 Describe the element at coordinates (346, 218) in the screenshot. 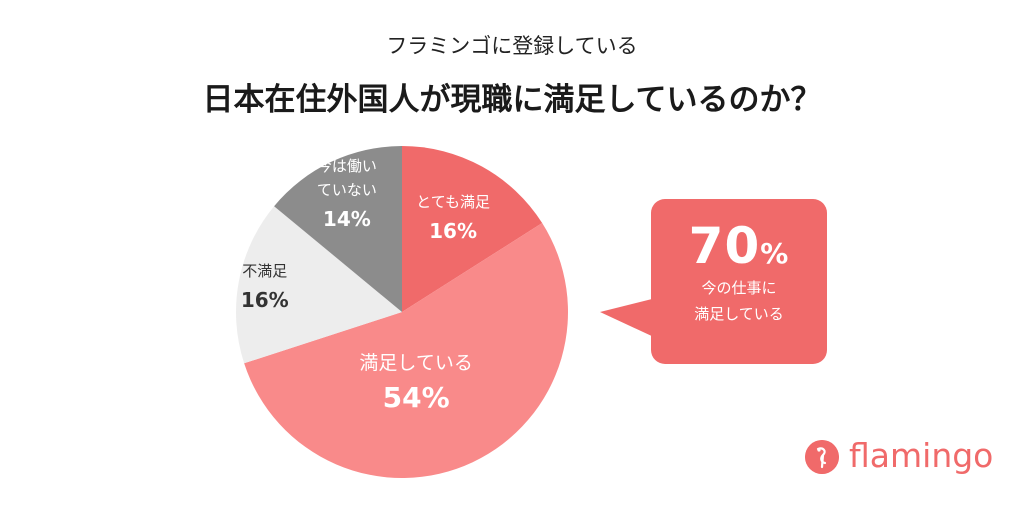

I see `slice-value-3: 14%` at that location.